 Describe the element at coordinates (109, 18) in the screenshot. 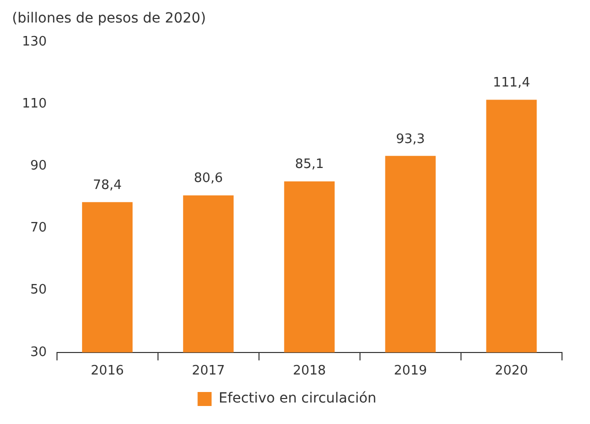

I see `y-axis-title: (billones de pesos de 2020)` at that location.